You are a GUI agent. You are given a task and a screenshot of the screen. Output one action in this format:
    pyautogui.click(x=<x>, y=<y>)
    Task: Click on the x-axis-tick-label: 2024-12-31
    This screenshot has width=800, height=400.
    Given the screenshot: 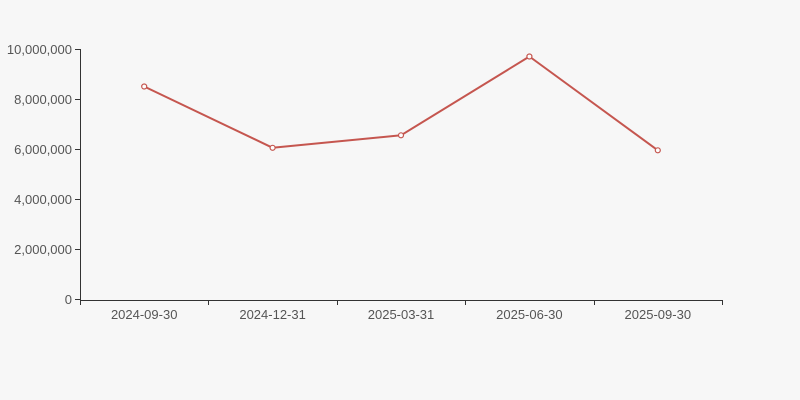 What is the action you would take?
    pyautogui.click(x=272, y=314)
    